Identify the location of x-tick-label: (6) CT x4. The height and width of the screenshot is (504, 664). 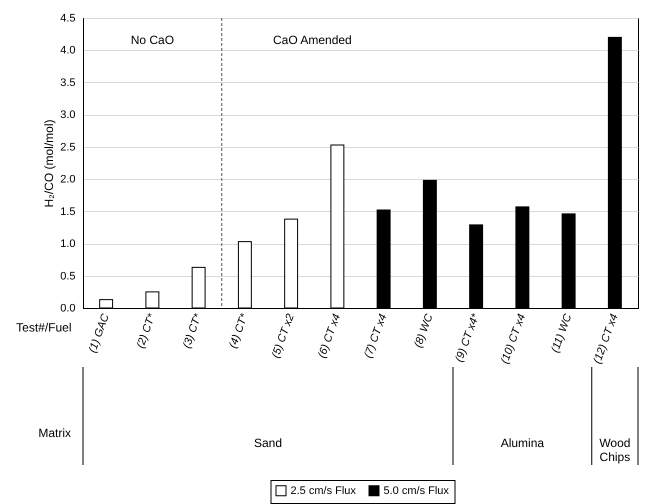
(330, 336).